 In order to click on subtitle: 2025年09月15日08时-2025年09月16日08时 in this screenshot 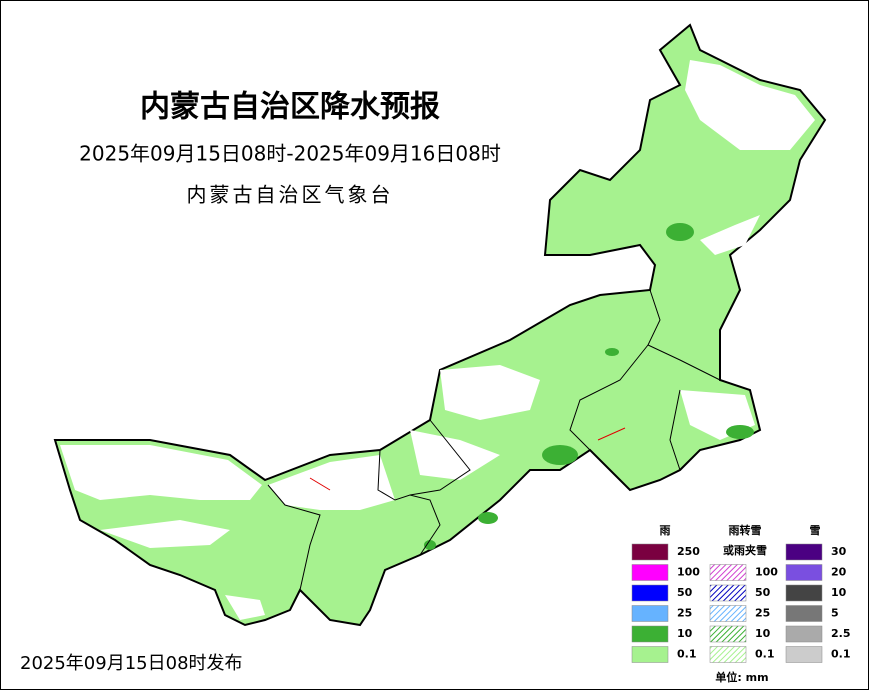, I will do `click(290, 154)`.